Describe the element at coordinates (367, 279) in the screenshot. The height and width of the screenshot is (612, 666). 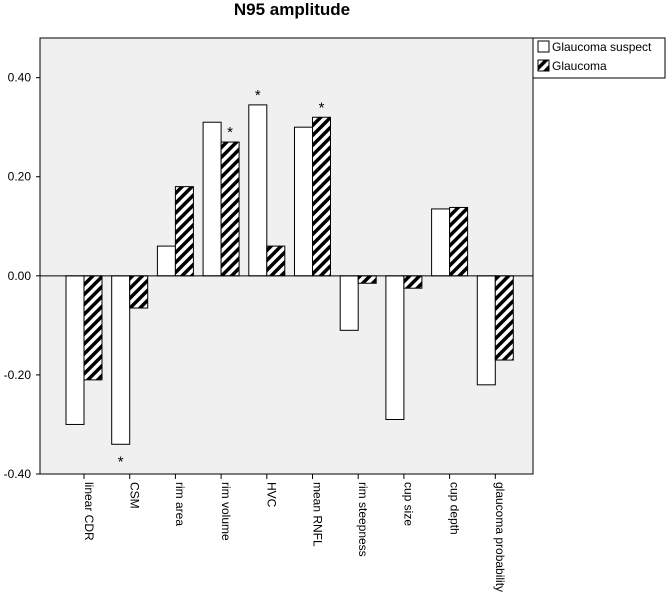
I see `bar-glaucoma-rim-steepness` at that location.